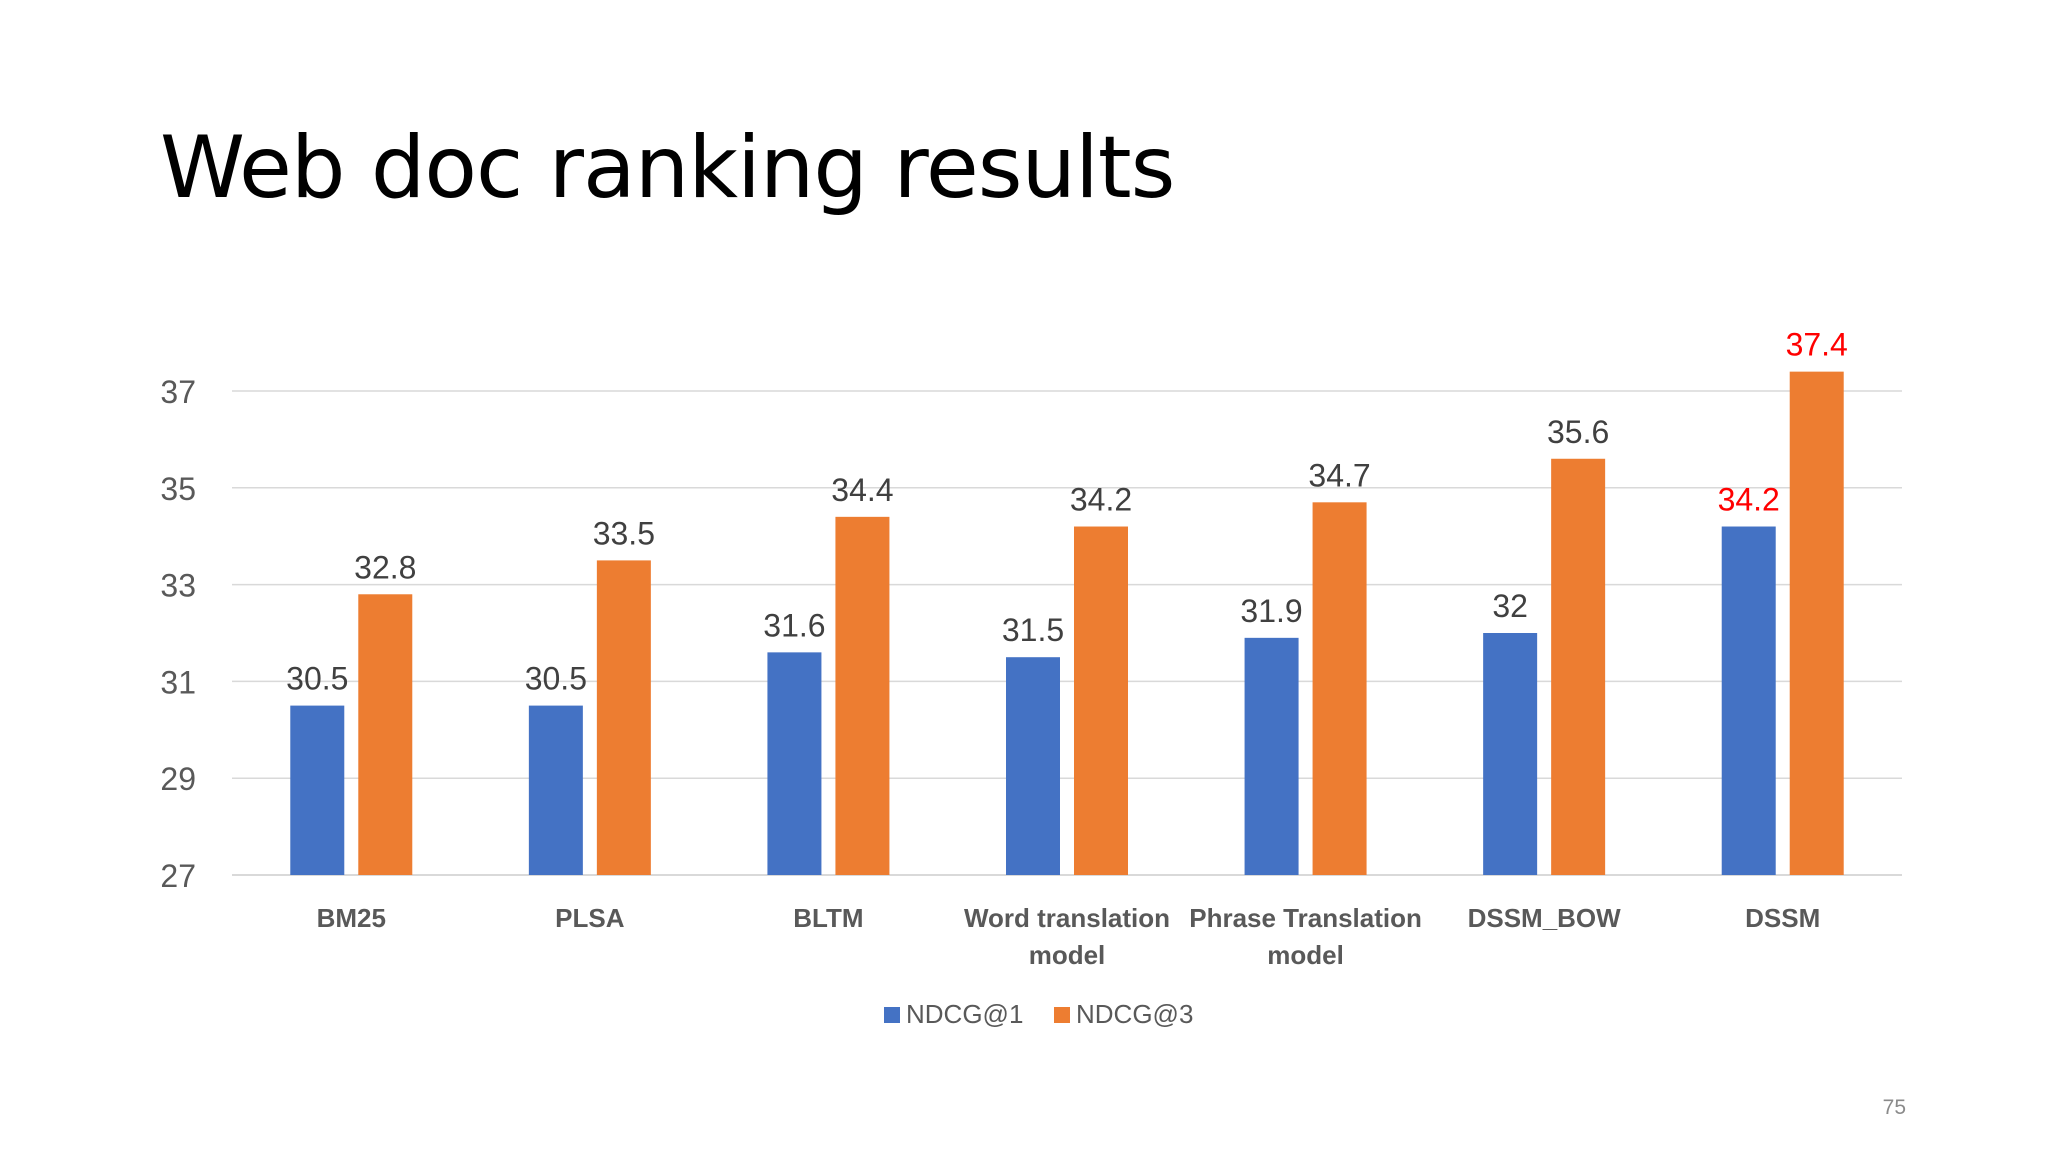 The image size is (2048, 1152). I want to click on slide-title: Web doc ranking results, so click(667, 168).